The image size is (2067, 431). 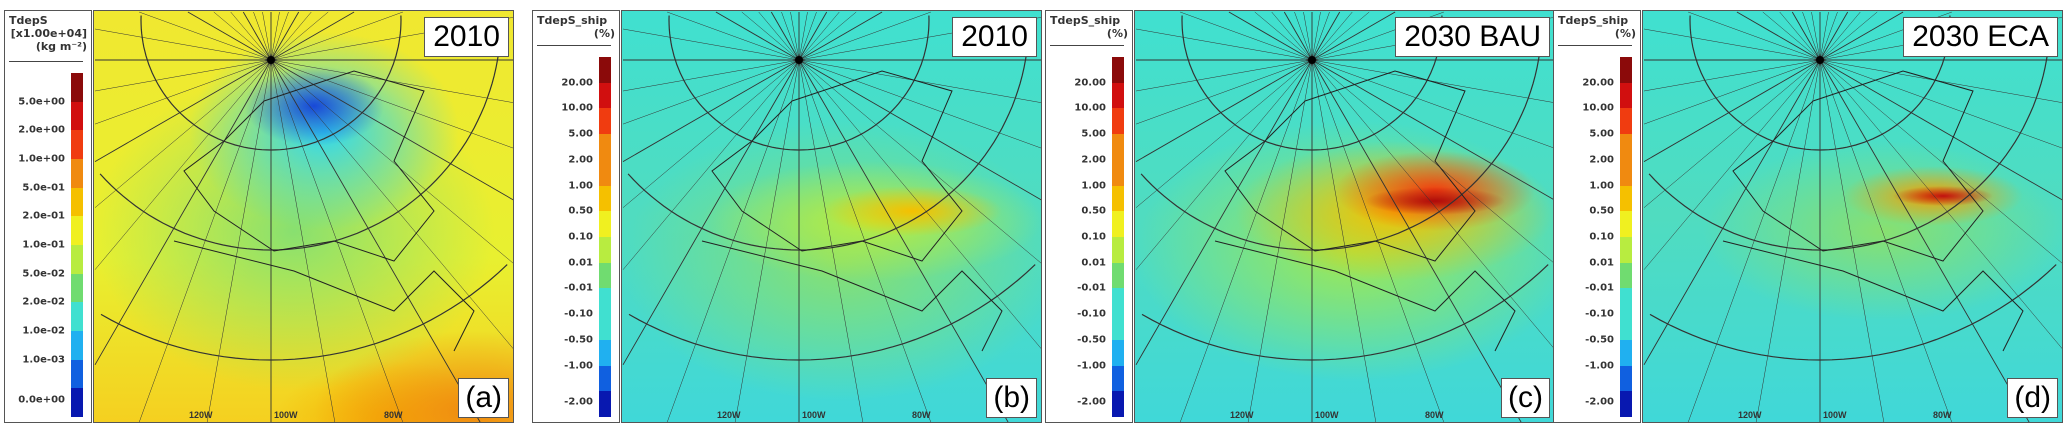 What do you see at coordinates (1750, 415) in the screenshot?
I see `longitude-label: 120W` at bounding box center [1750, 415].